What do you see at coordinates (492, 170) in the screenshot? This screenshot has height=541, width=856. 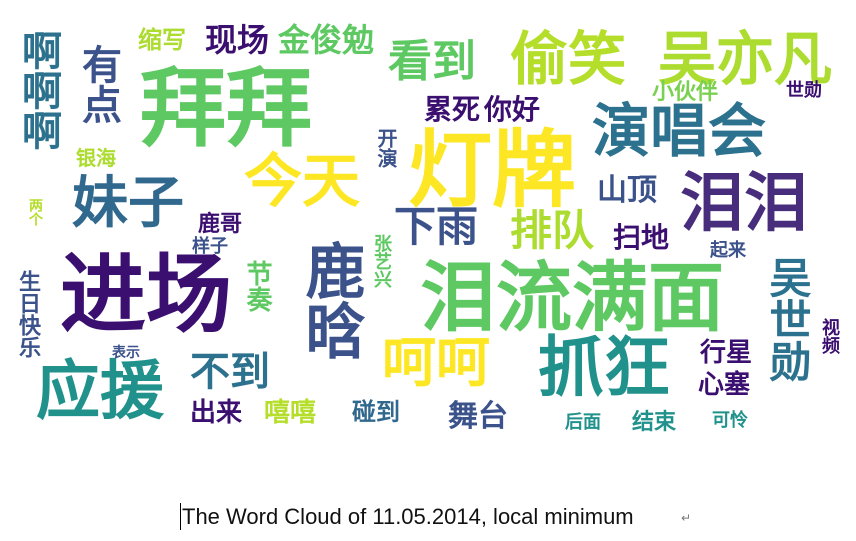 I see `cloud-word: 灯牌` at bounding box center [492, 170].